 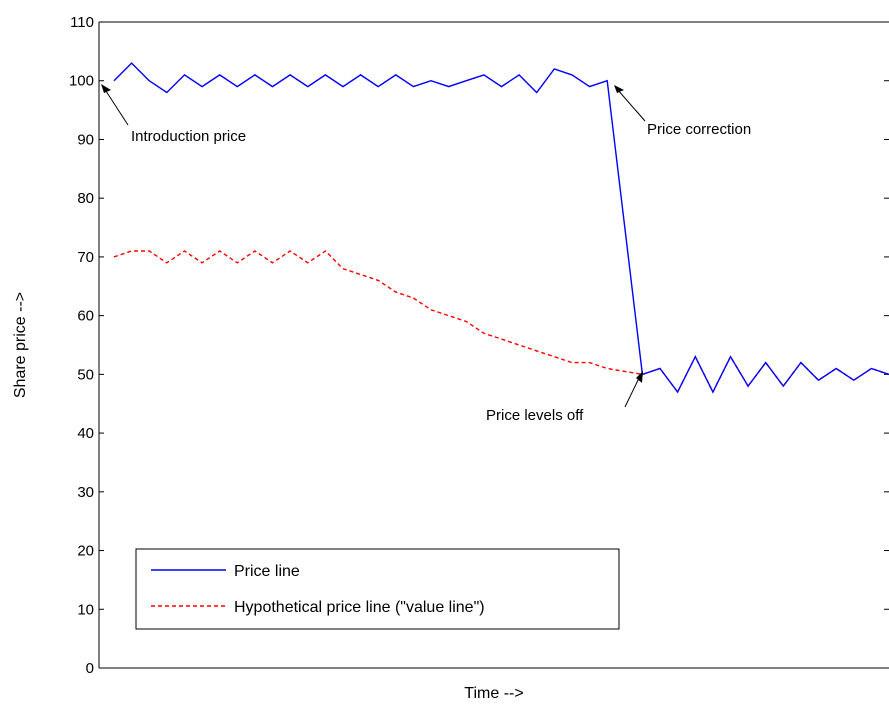 What do you see at coordinates (493, 693) in the screenshot?
I see `x-axis-title: Time -->` at bounding box center [493, 693].